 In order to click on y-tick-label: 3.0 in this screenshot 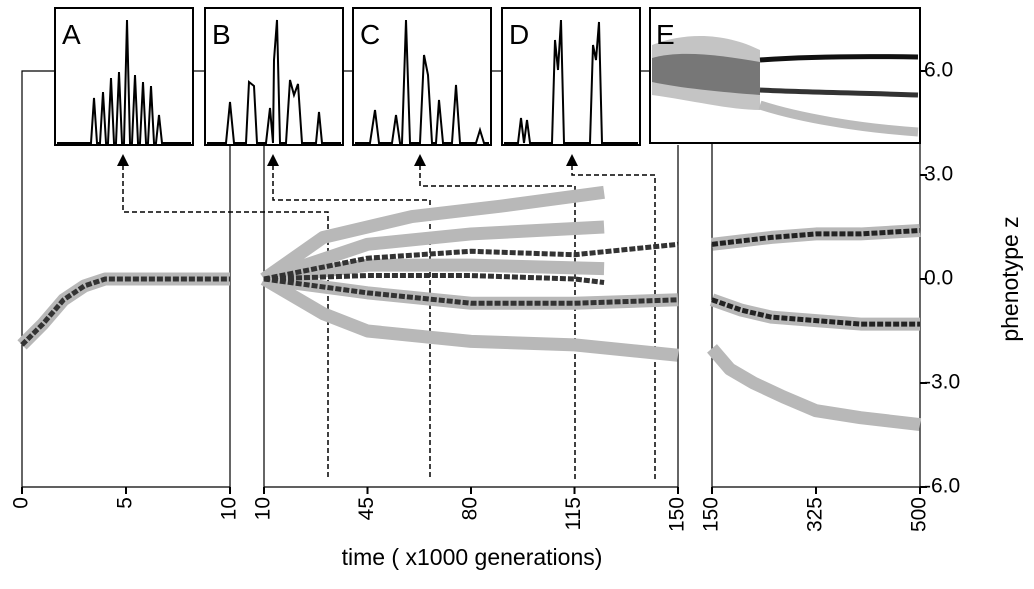, I will do `click(938, 174)`.